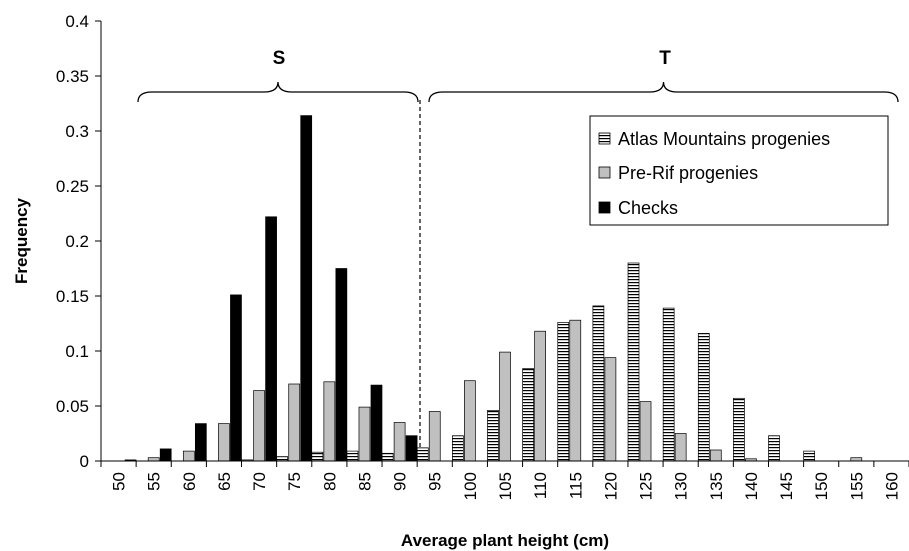 Image resolution: width=909 pixels, height=551 pixels. What do you see at coordinates (575, 485) in the screenshot?
I see `x-tick-label-115: 115` at bounding box center [575, 485].